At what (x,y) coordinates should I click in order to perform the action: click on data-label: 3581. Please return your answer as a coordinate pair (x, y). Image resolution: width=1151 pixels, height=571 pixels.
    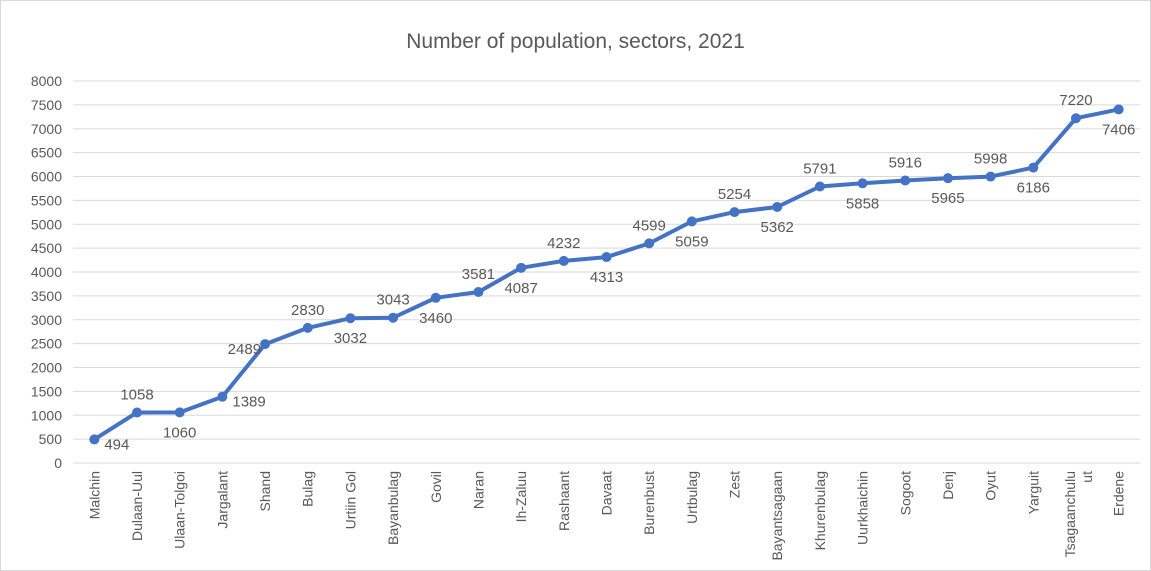
    Looking at the image, I should click on (478, 274).